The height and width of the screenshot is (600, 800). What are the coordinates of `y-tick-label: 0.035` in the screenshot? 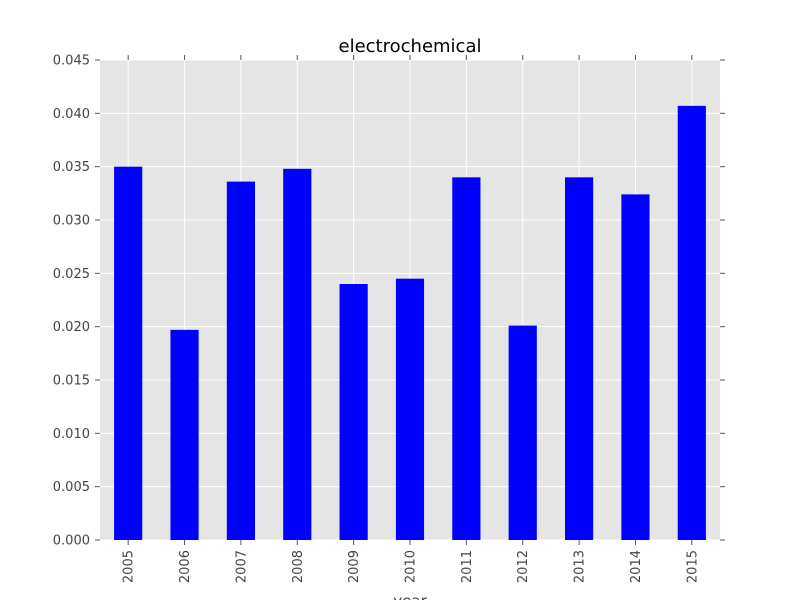 It's located at (71, 167).